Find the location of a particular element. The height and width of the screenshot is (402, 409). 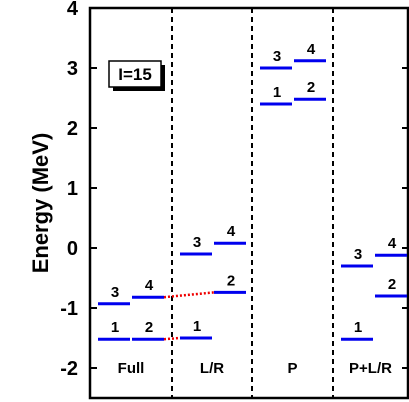

panel-label: L/R is located at coordinates (212, 368).